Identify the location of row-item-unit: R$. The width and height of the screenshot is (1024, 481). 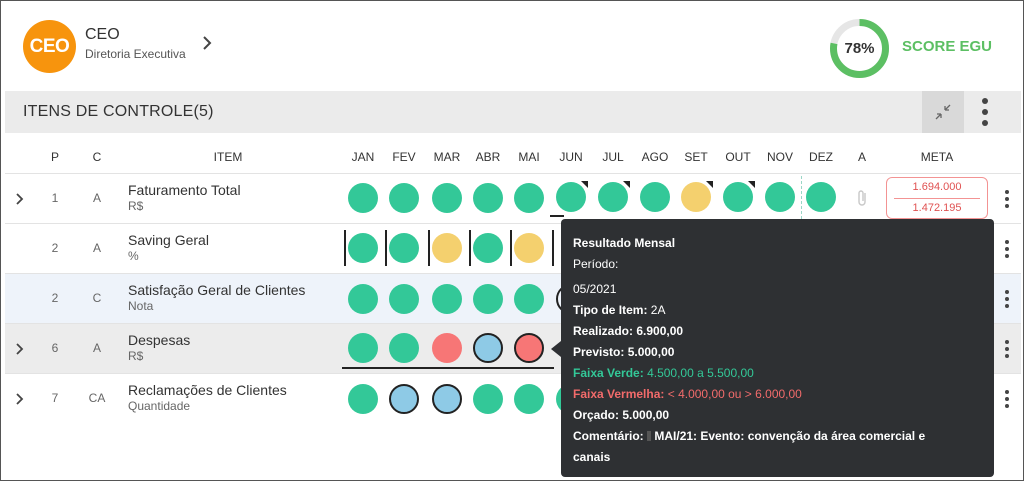
(136, 356).